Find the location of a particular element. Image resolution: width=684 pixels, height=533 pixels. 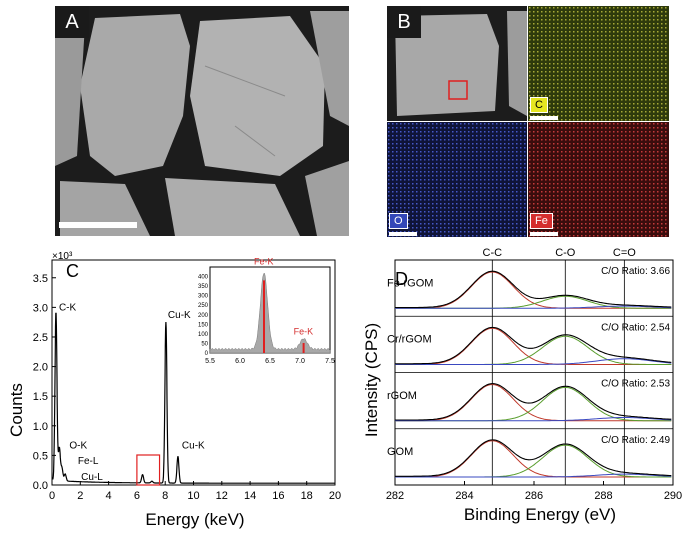

y-tick-label: 3.5 is located at coordinates (40, 279).